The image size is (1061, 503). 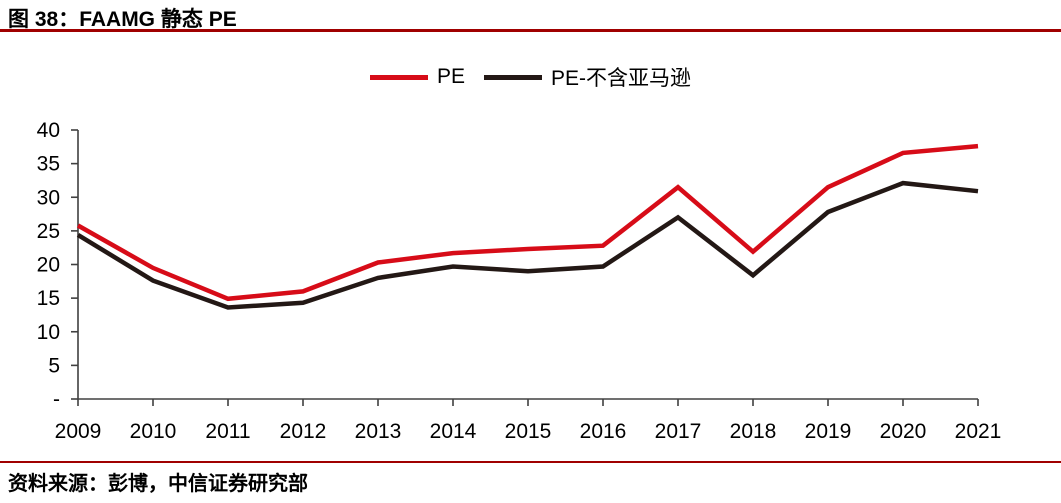 I want to click on svg-text: 15, so click(x=48, y=298).